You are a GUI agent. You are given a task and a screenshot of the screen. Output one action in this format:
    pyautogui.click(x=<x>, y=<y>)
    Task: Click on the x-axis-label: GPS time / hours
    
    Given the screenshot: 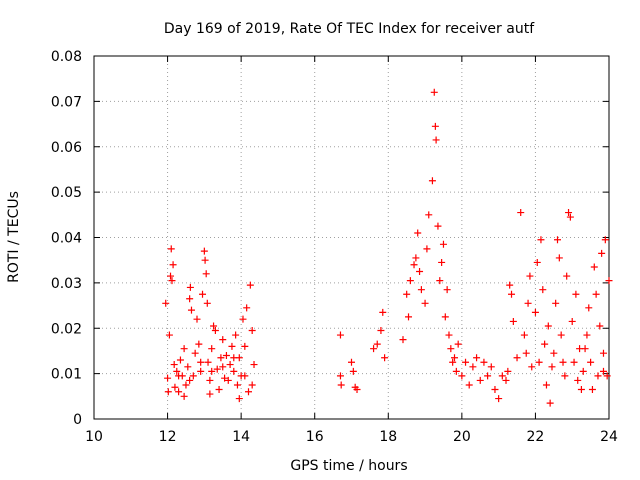 What is the action you would take?
    pyautogui.click(x=348, y=466)
    